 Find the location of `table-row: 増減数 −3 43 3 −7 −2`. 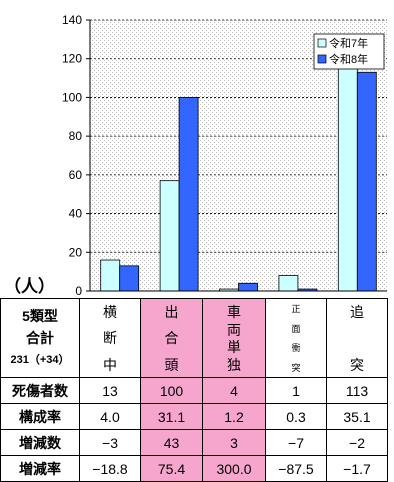

table-row: 増減数 −3 43 3 −7 −2 is located at coordinates (194, 442).